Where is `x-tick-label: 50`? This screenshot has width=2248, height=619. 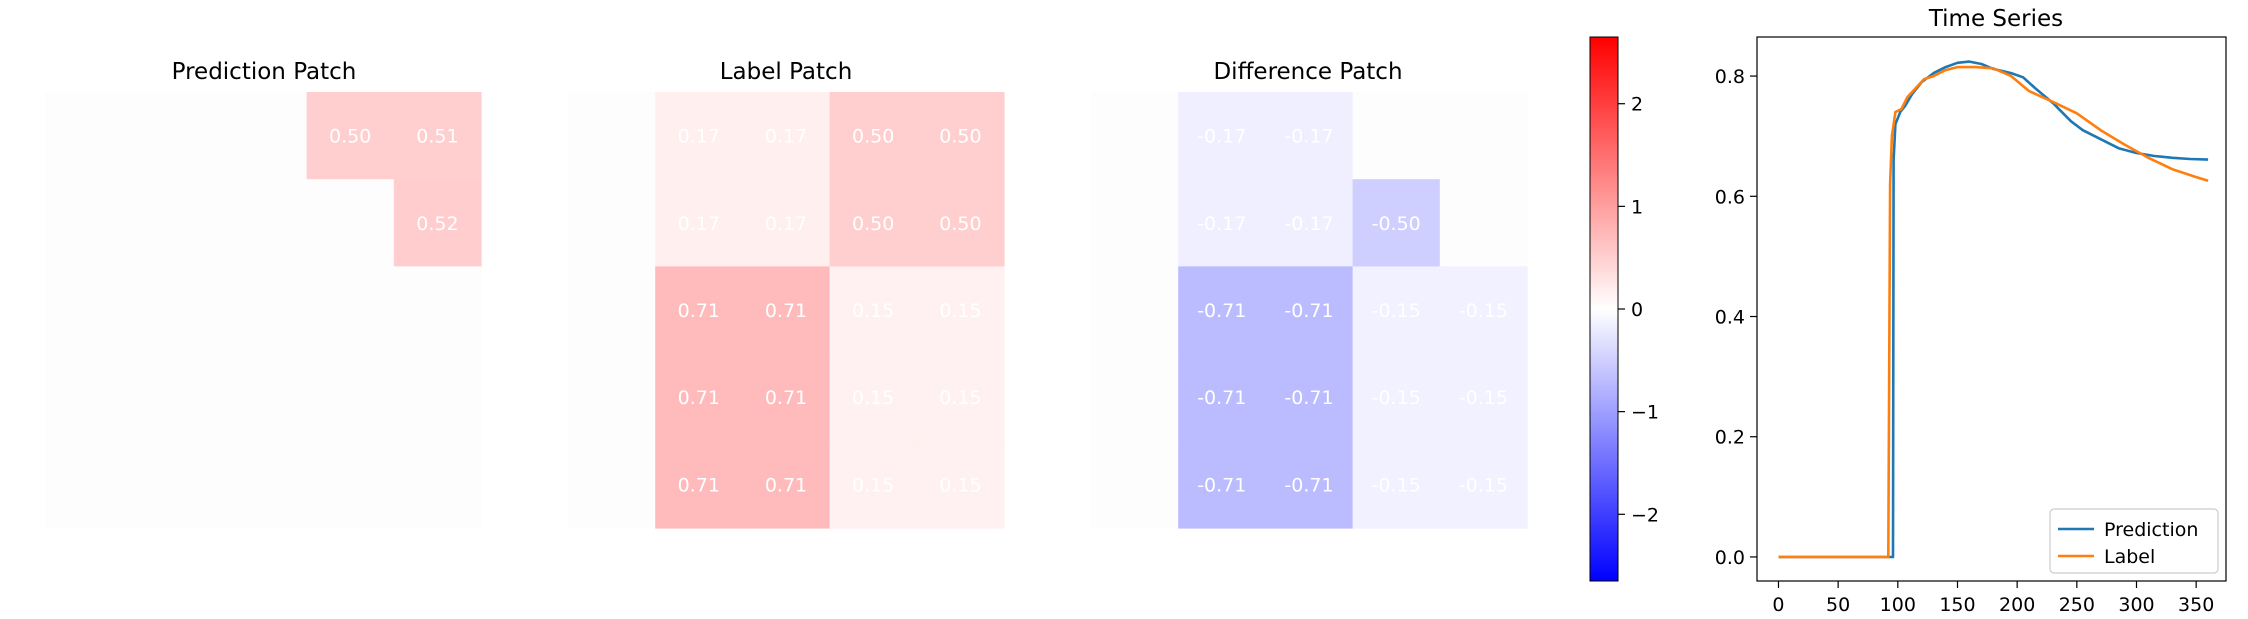
x-tick-label: 50 is located at coordinates (1838, 605).